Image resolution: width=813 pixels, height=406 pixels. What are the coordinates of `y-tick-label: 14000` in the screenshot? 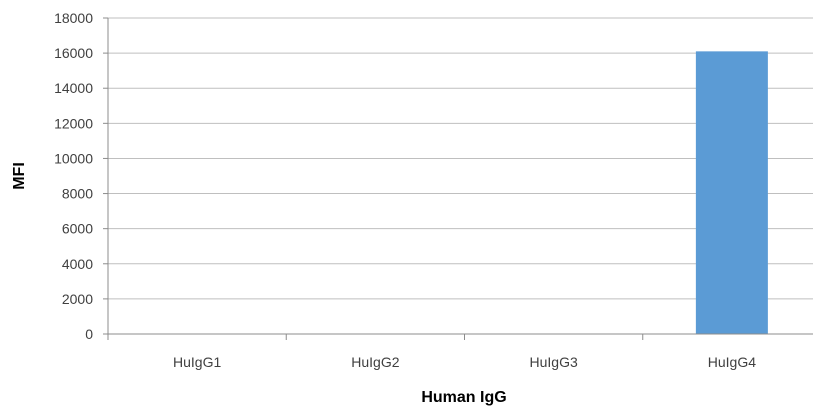 It's located at (73, 88).